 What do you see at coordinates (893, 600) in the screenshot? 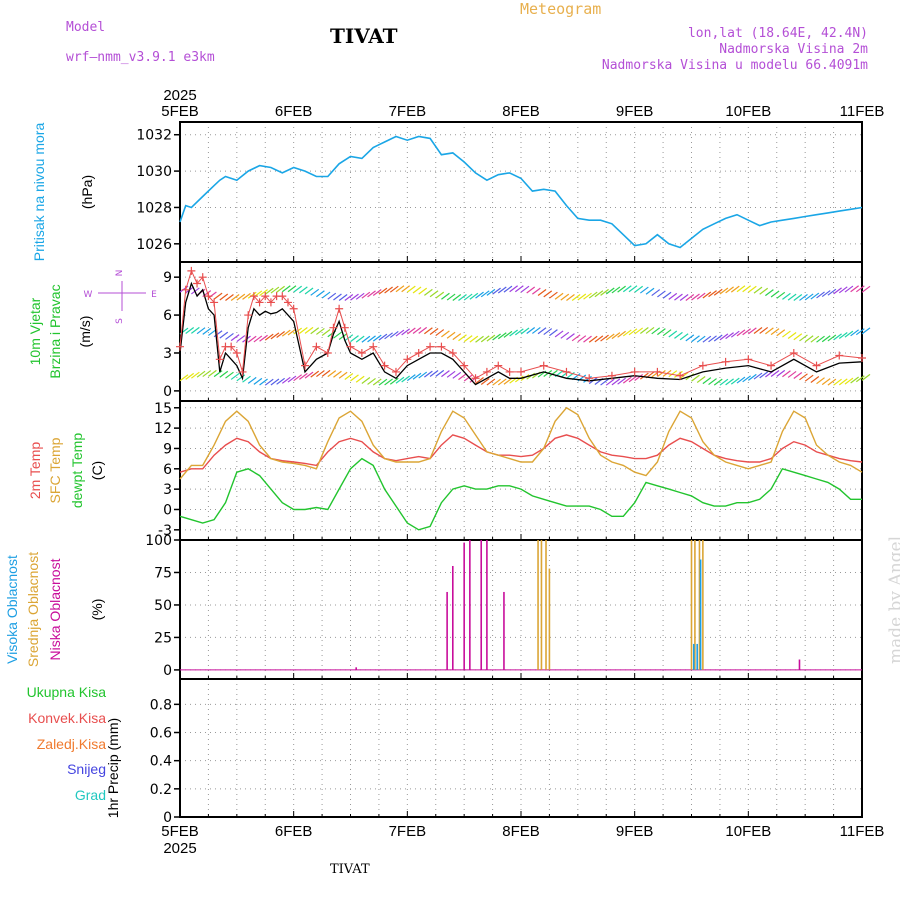
I see `credit-label: made by Angel` at bounding box center [893, 600].